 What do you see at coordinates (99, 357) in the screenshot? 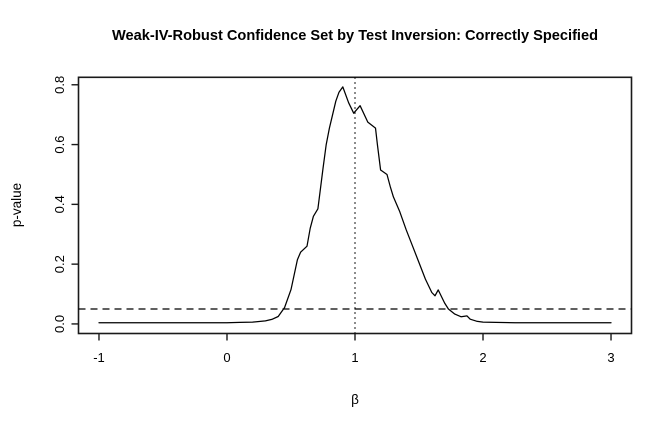
I see `x-tick-label: -1` at bounding box center [99, 357].